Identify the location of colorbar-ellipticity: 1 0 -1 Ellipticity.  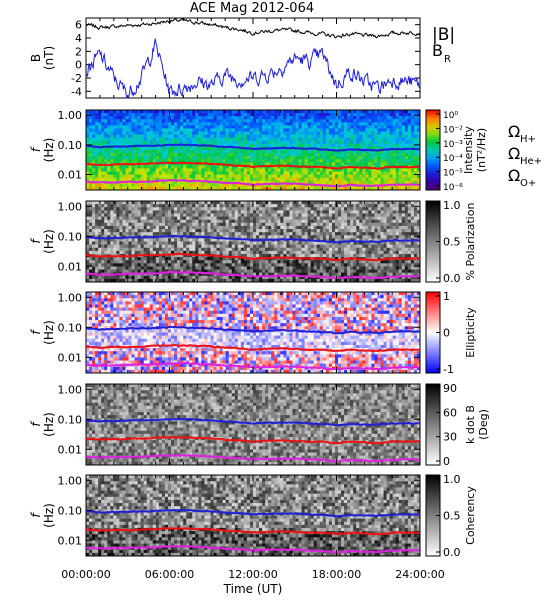
(451, 333).